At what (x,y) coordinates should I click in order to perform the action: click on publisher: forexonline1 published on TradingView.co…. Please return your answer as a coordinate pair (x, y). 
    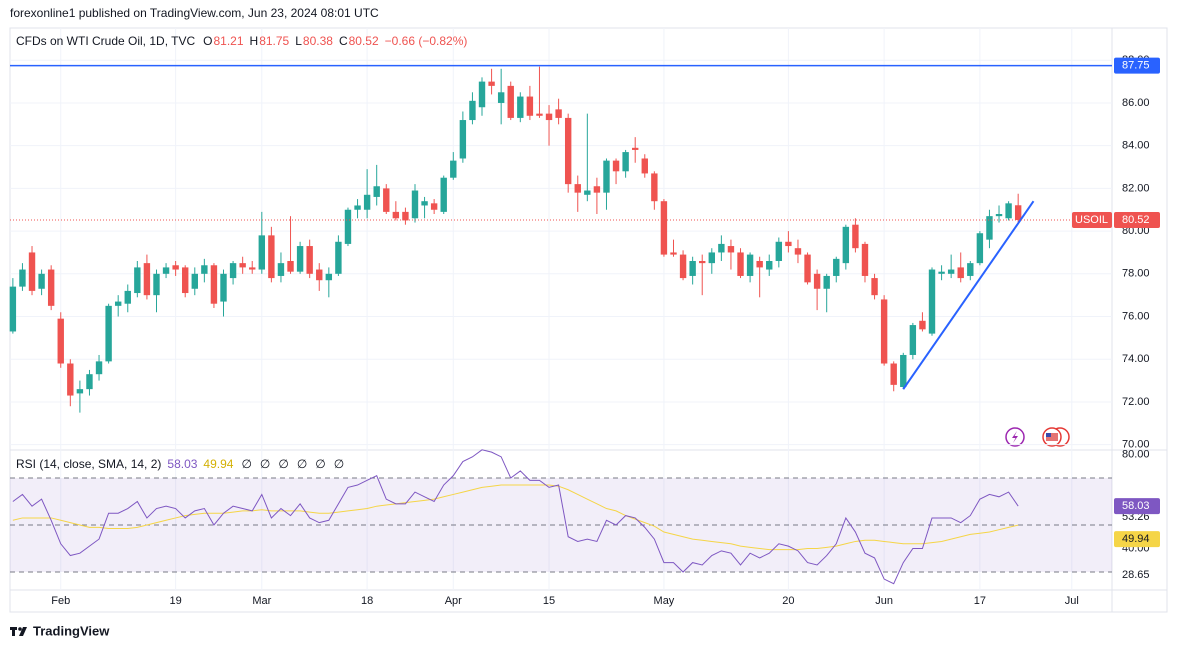
    Looking at the image, I should click on (194, 13).